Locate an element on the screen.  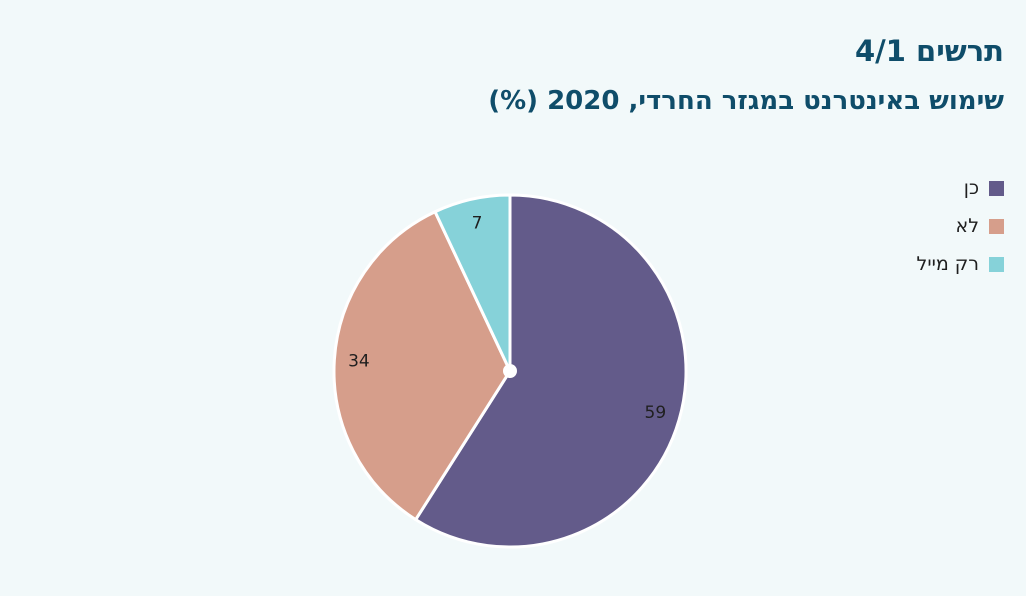
data-label-email-only: 7 is located at coordinates (477, 223).